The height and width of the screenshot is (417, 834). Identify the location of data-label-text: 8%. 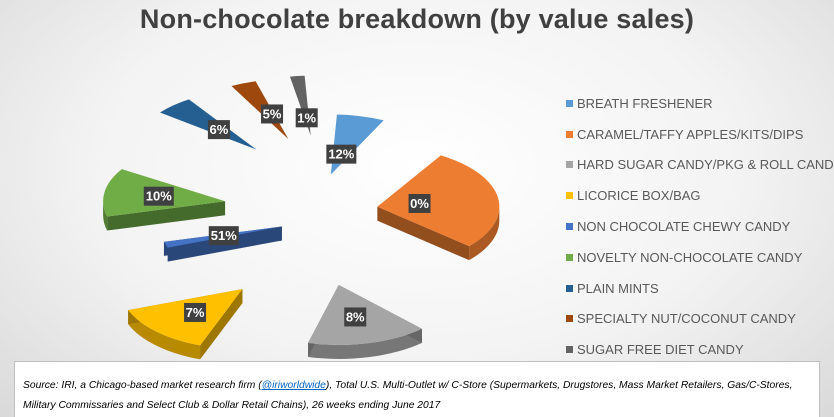
(355, 316).